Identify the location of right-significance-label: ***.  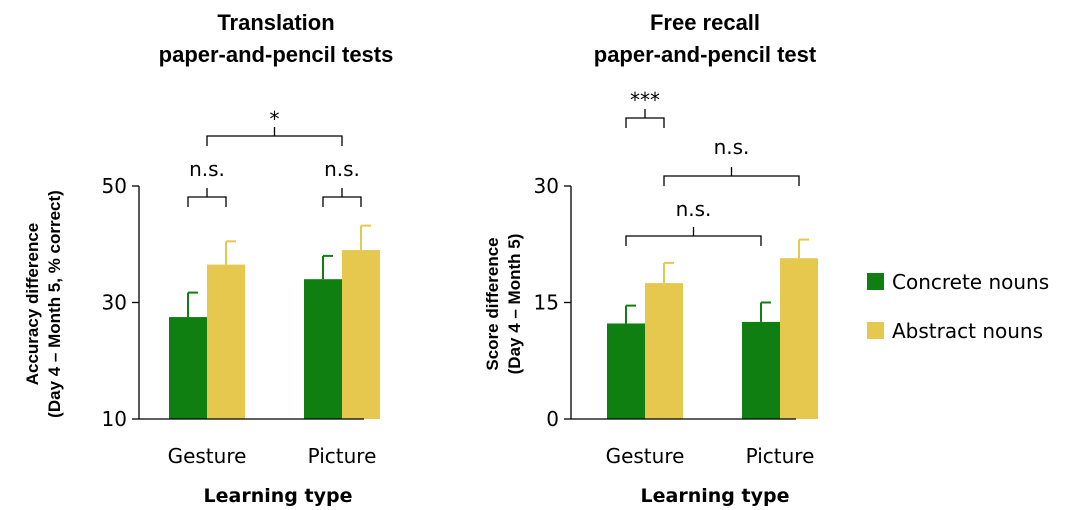
(645, 100).